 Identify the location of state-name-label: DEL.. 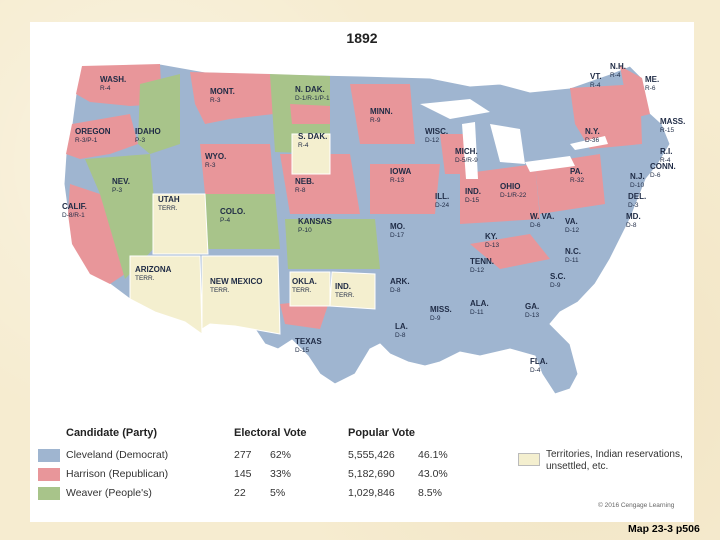
(637, 196).